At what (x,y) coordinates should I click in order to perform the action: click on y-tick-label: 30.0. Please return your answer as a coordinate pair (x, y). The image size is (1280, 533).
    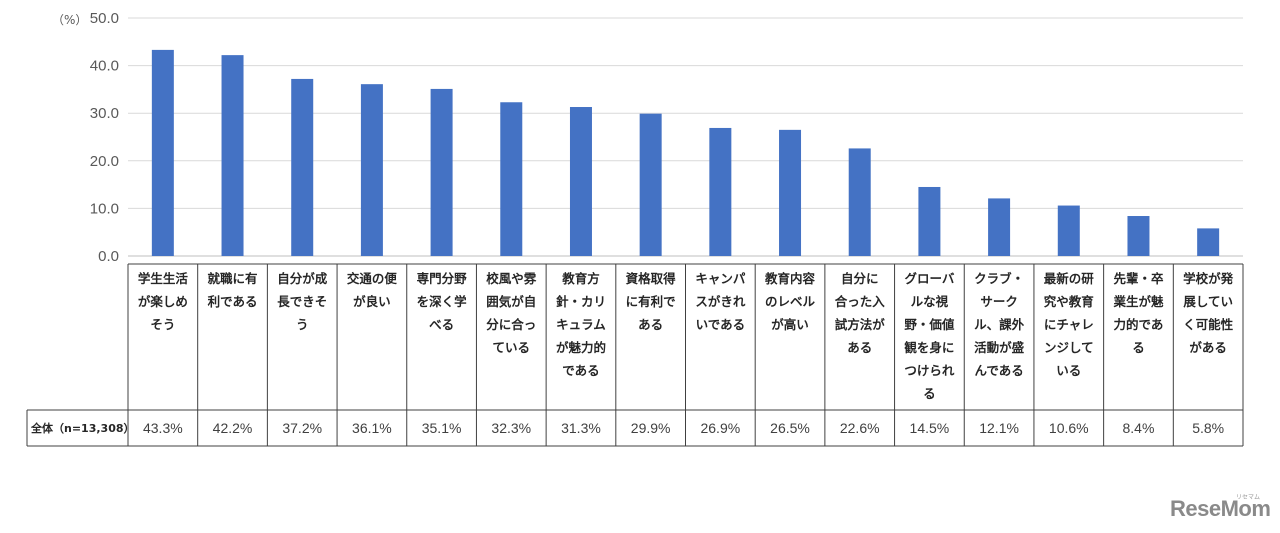
    Looking at the image, I should click on (104, 113).